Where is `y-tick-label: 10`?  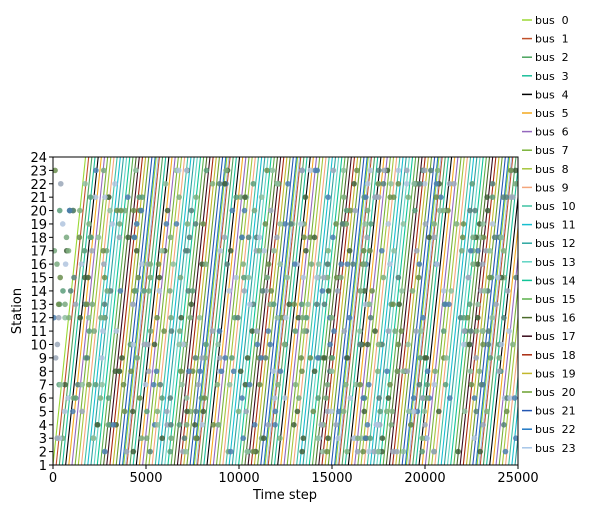
y-tick-label: 10 is located at coordinates (38, 345).